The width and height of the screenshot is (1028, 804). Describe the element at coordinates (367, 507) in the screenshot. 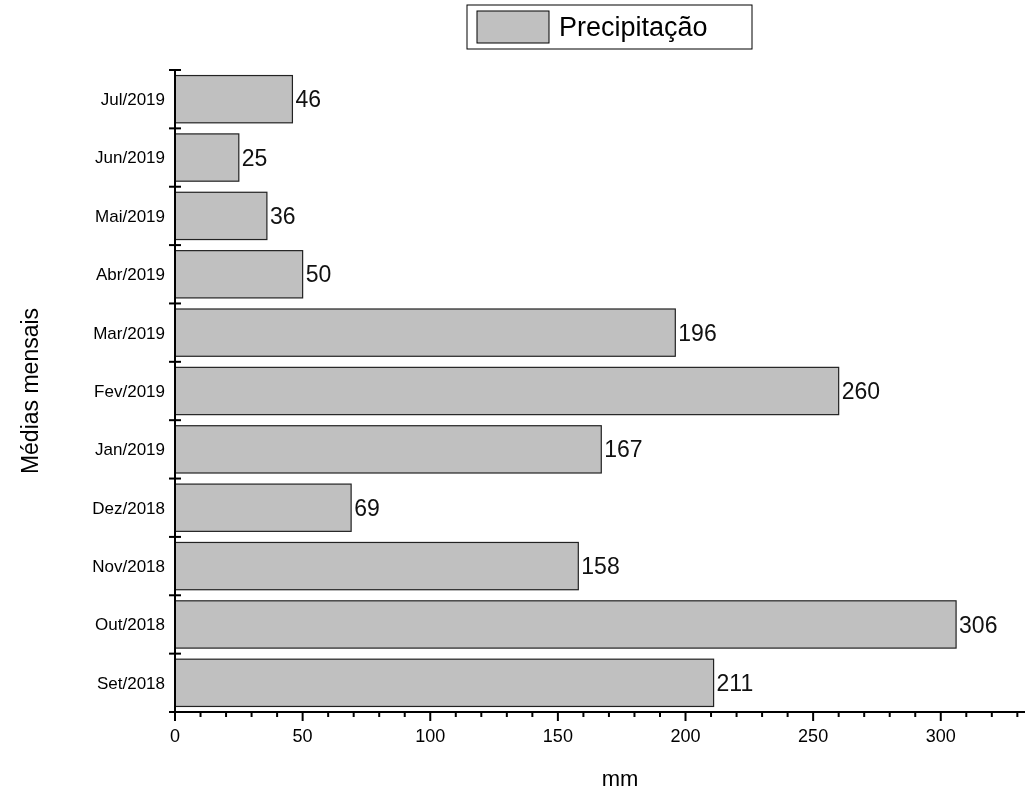

I see `data-label: 69` at that location.